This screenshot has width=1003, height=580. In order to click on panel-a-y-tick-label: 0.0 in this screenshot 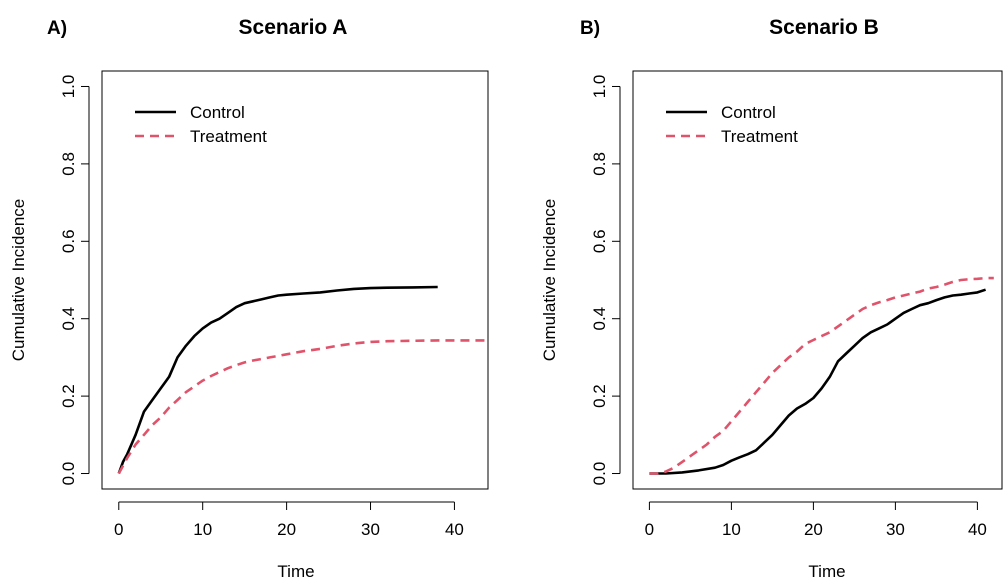, I will do `click(68, 474)`.